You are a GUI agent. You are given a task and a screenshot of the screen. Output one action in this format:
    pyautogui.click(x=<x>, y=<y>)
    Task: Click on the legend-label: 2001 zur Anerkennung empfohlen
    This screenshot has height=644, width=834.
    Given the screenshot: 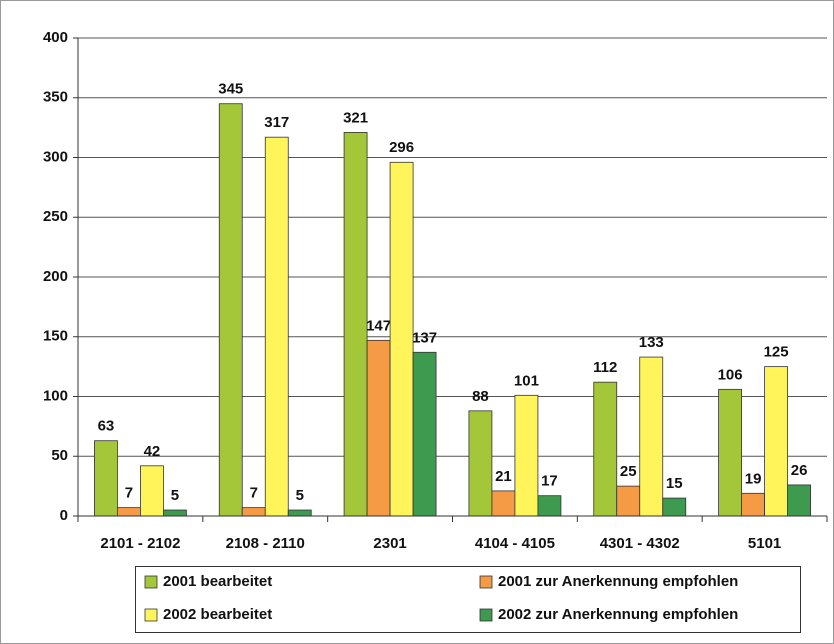 What is the action you would take?
    pyautogui.click(x=618, y=581)
    